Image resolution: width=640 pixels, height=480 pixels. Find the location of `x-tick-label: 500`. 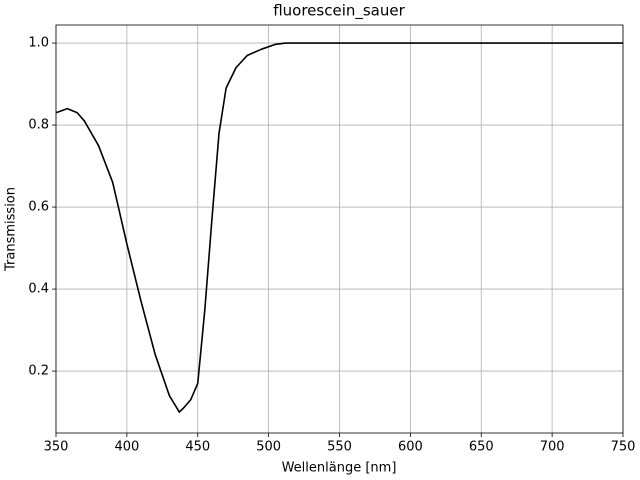

x-tick-label: 500 is located at coordinates (268, 447).